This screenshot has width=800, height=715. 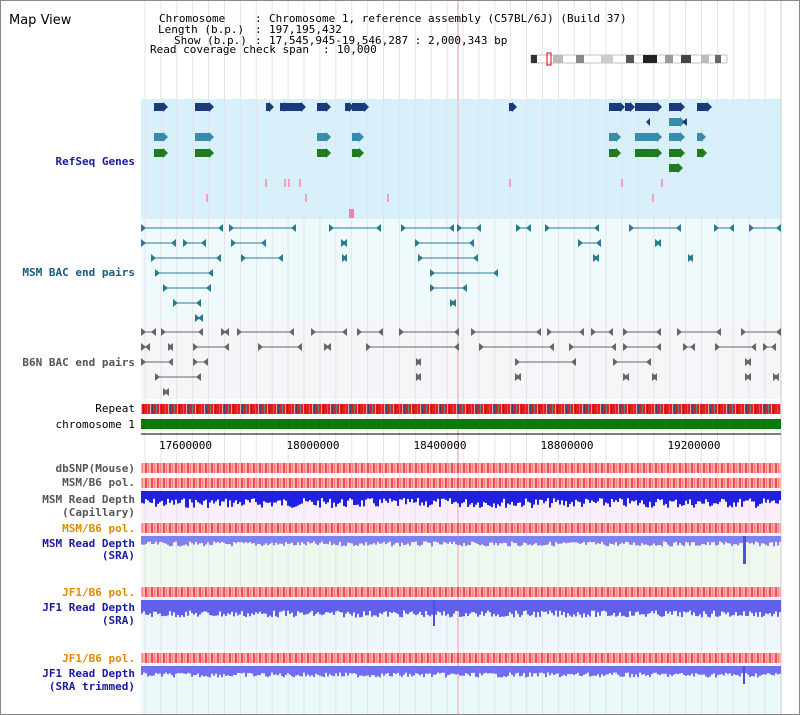 I want to click on refseq-genes-track, so click(x=433, y=160).